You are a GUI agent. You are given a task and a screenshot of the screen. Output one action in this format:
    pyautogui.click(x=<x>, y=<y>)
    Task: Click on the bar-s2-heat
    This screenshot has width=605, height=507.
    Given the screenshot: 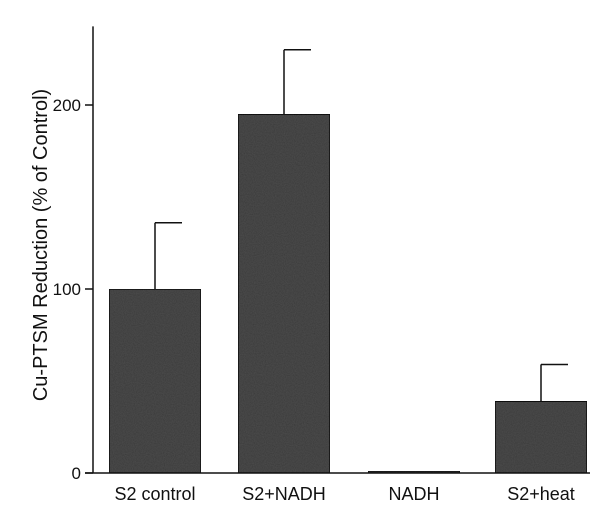 What is the action you would take?
    pyautogui.click(x=541, y=437)
    